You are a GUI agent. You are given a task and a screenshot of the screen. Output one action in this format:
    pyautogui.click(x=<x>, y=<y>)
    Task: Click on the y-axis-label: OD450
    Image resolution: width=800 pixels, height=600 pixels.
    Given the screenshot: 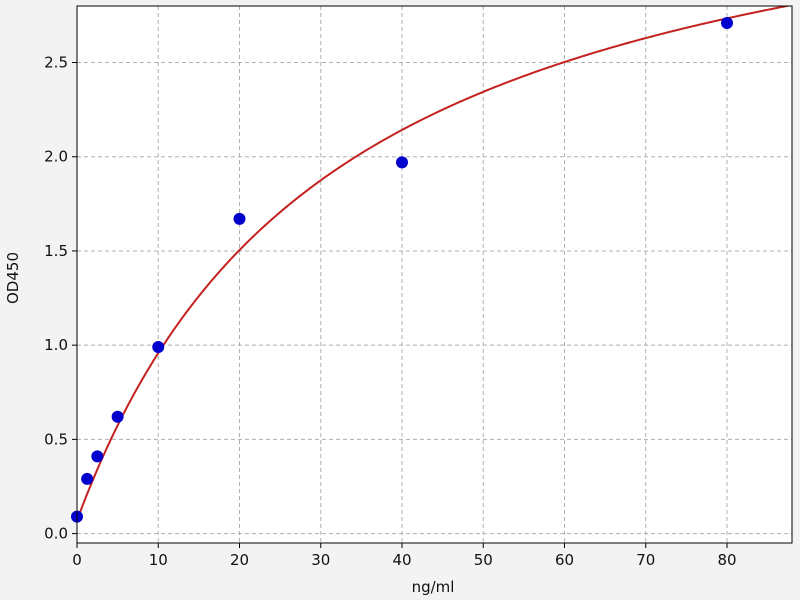 What is the action you would take?
    pyautogui.click(x=13, y=278)
    